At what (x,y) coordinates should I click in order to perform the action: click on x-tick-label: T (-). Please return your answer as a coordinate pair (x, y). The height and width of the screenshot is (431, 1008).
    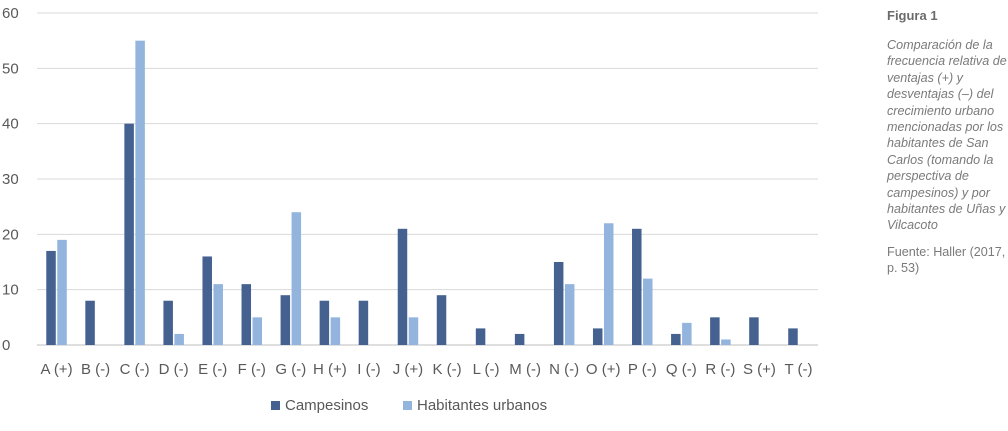
    Looking at the image, I should click on (798, 369).